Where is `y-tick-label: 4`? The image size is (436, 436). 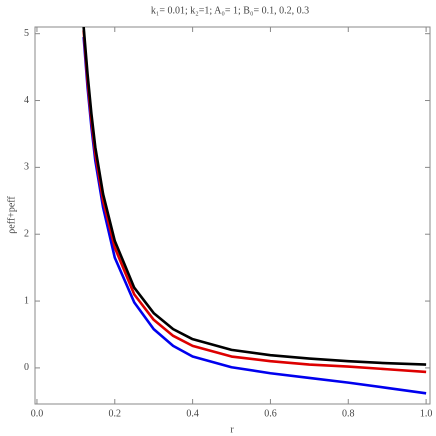 y-tick-label: 4 is located at coordinates (26, 100).